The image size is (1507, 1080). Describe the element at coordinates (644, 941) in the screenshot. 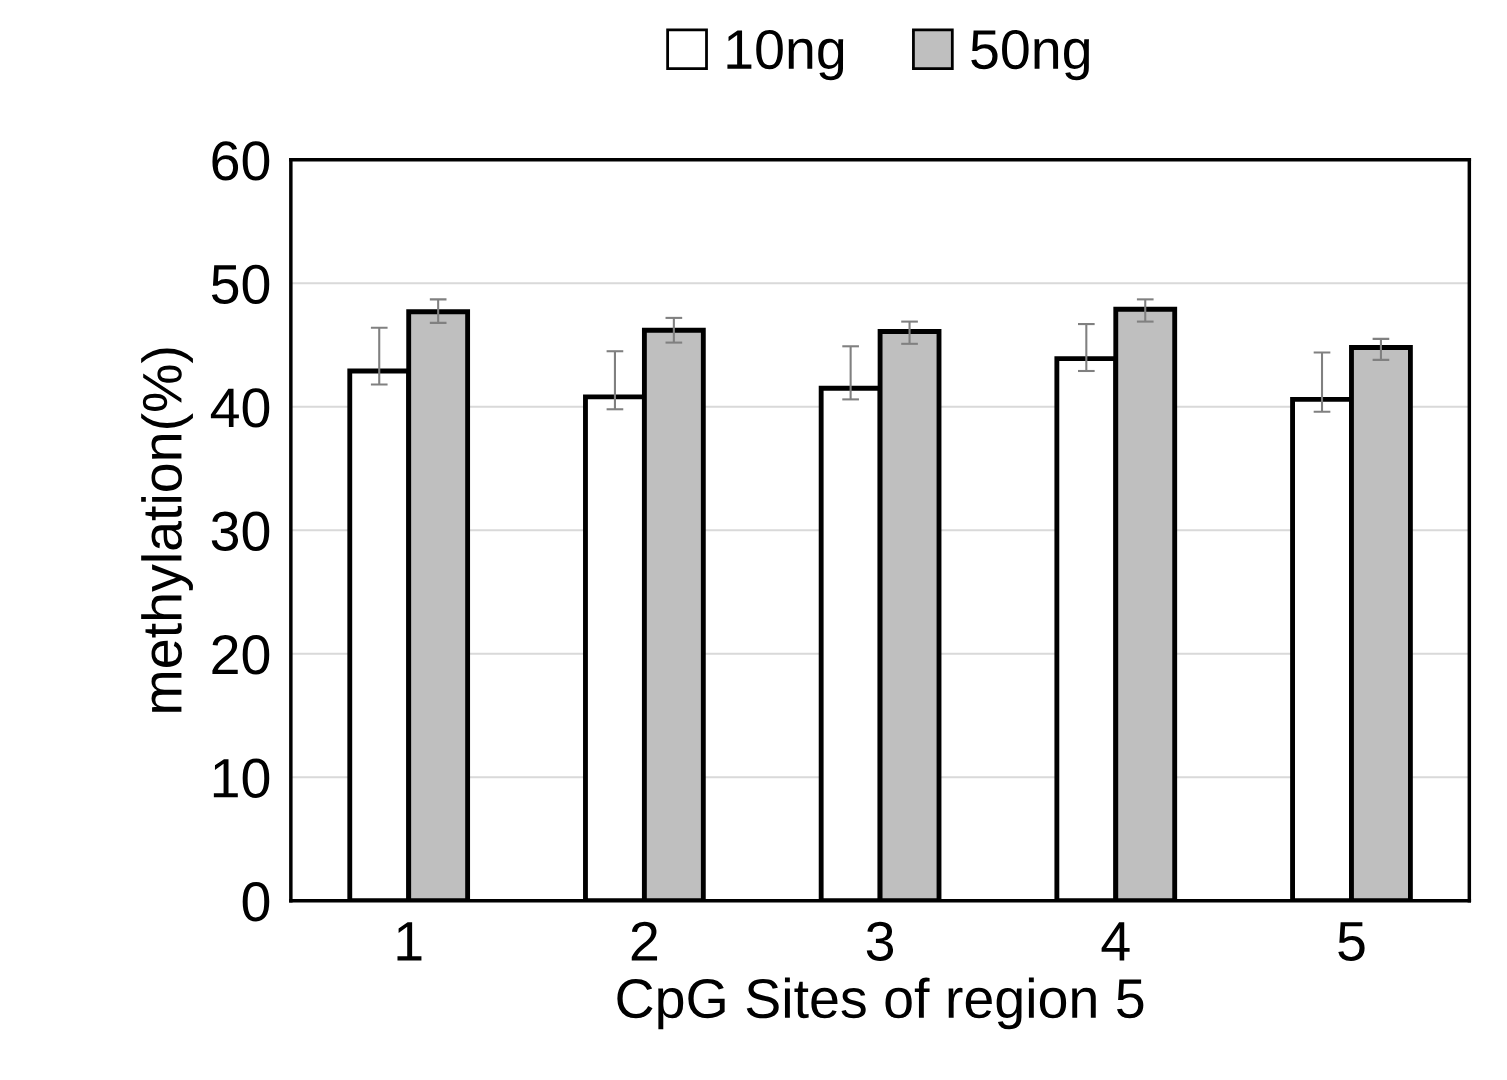

I see `x-tick-label: 2` at that location.